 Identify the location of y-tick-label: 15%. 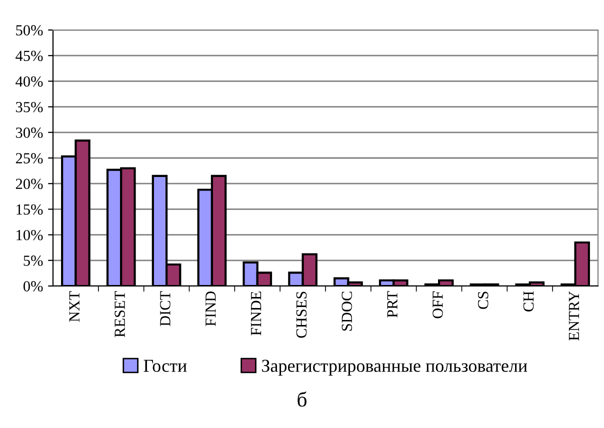
(29, 209).